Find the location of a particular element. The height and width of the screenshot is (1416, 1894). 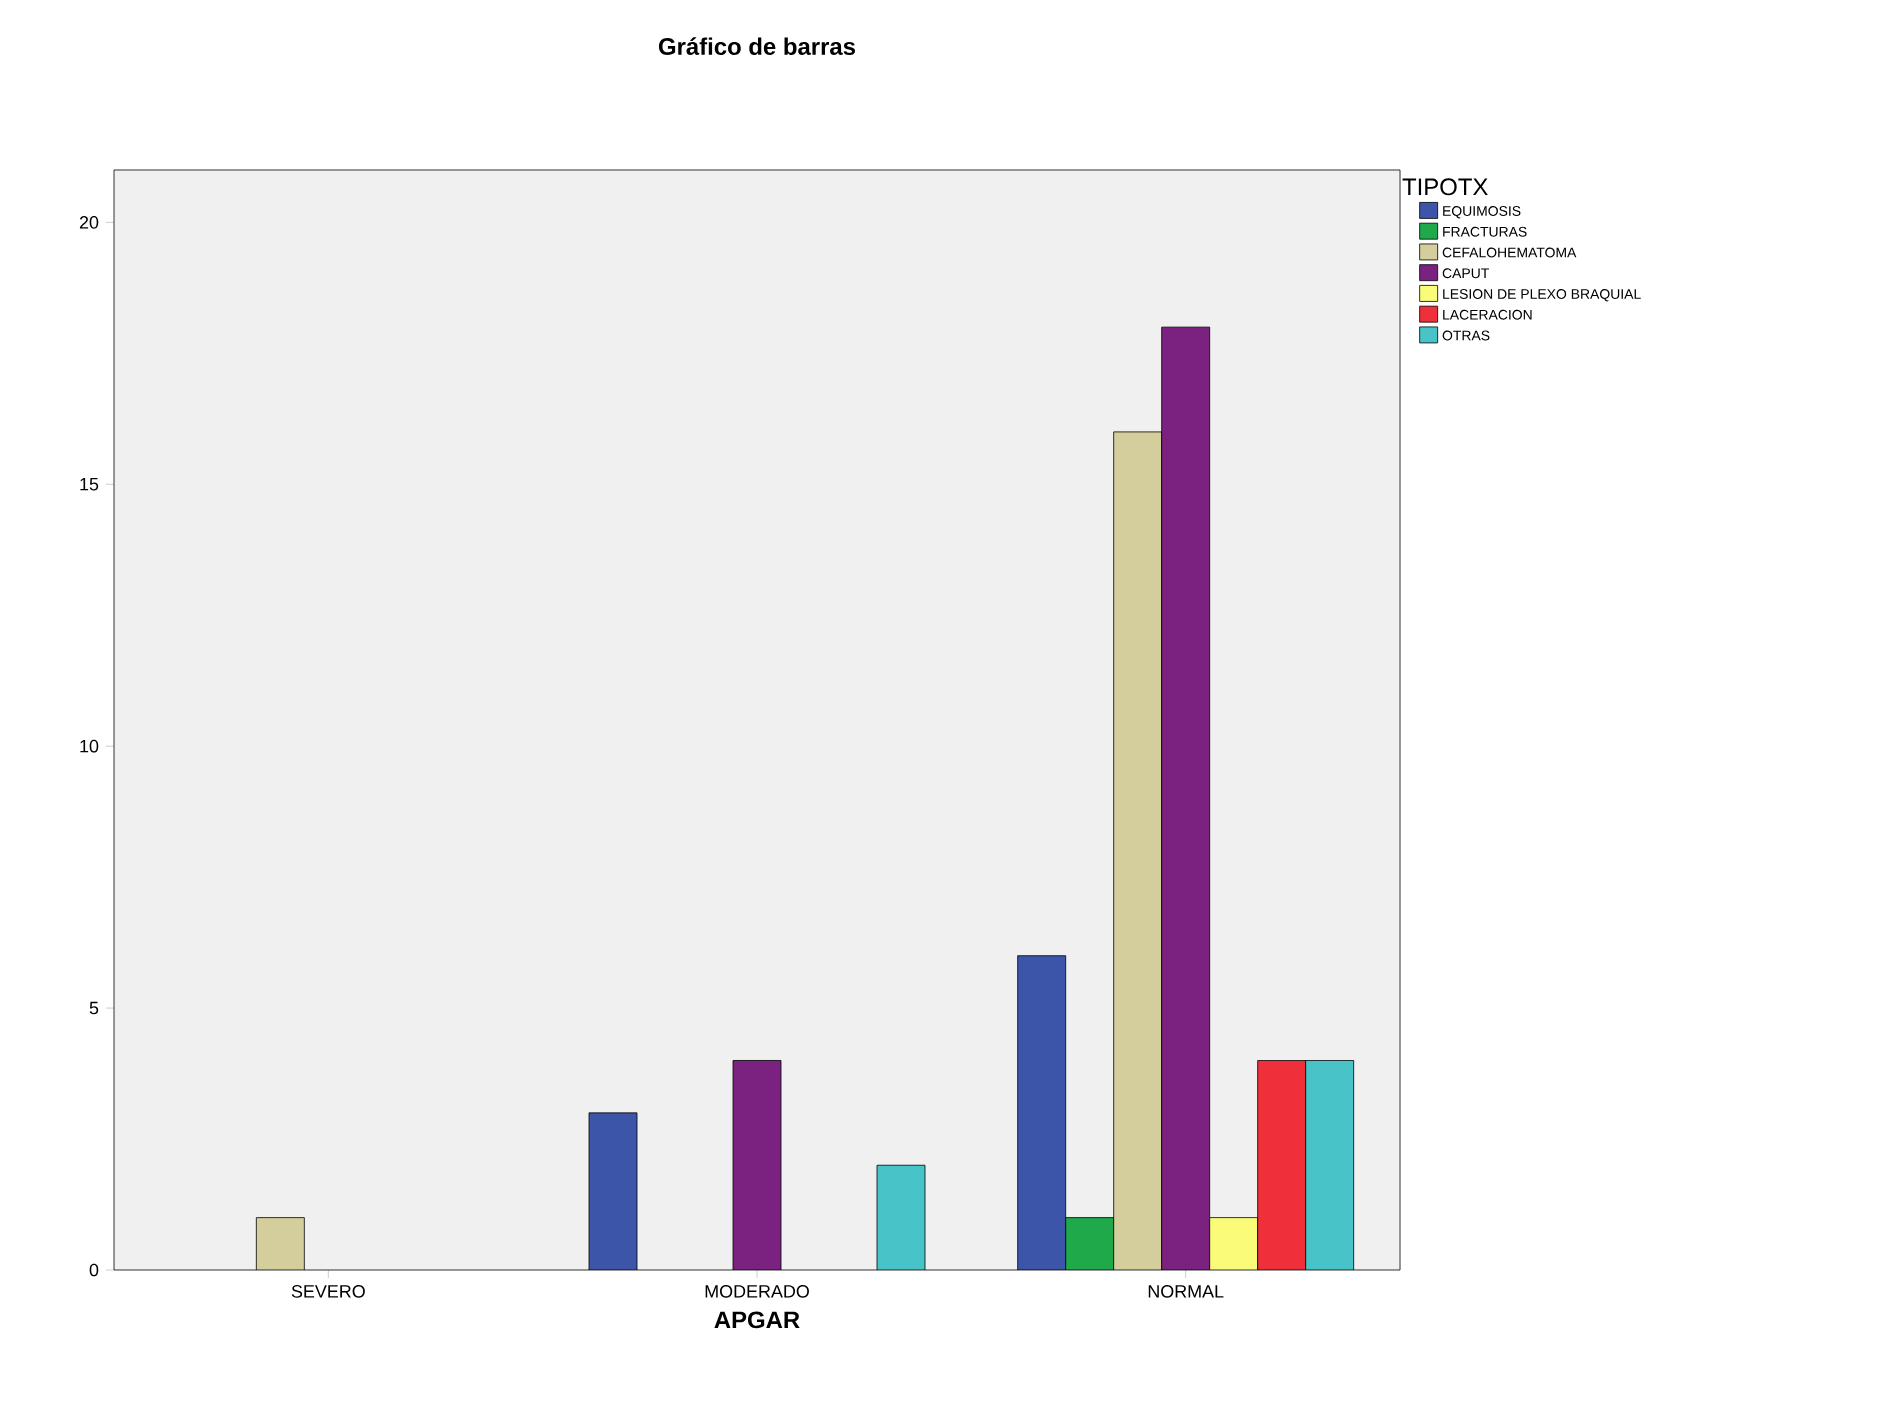

x-tick-label: NORMAL is located at coordinates (1186, 1291).